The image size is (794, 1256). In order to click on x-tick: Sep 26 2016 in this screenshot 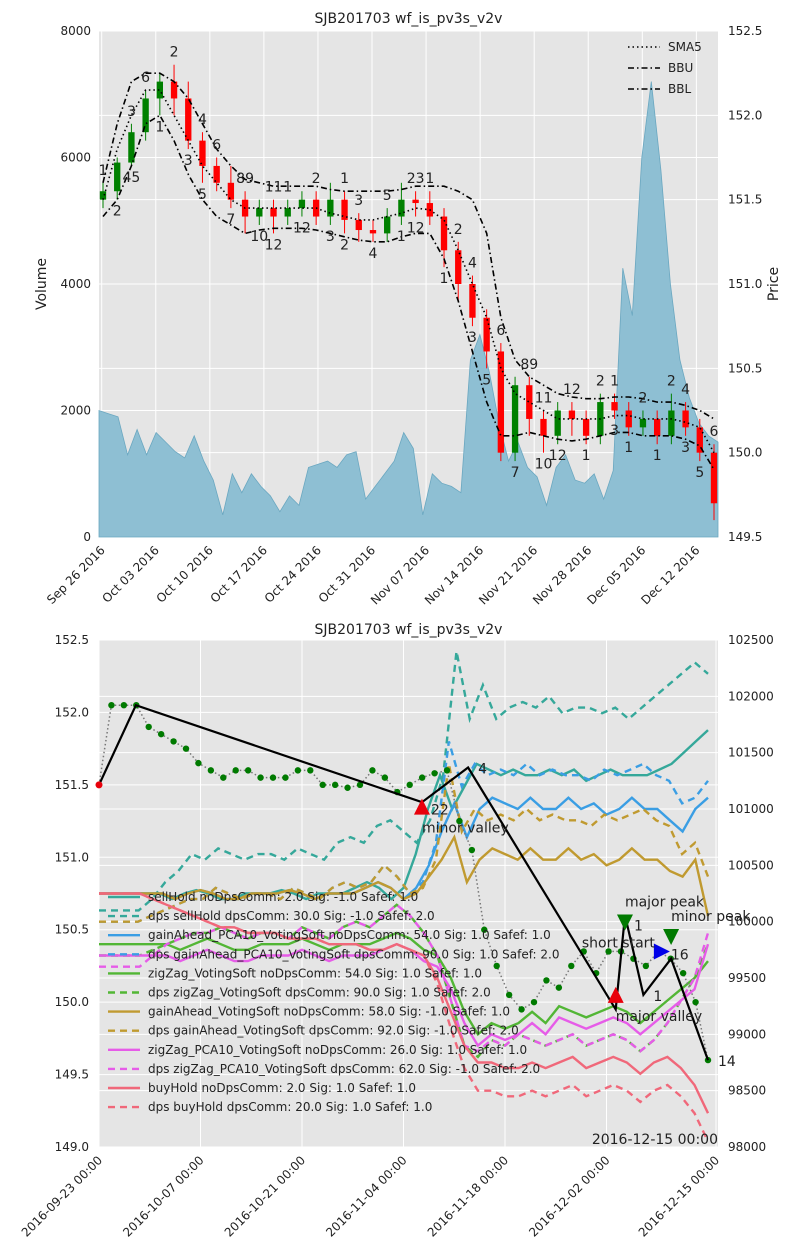, I will do `click(76, 575)`.